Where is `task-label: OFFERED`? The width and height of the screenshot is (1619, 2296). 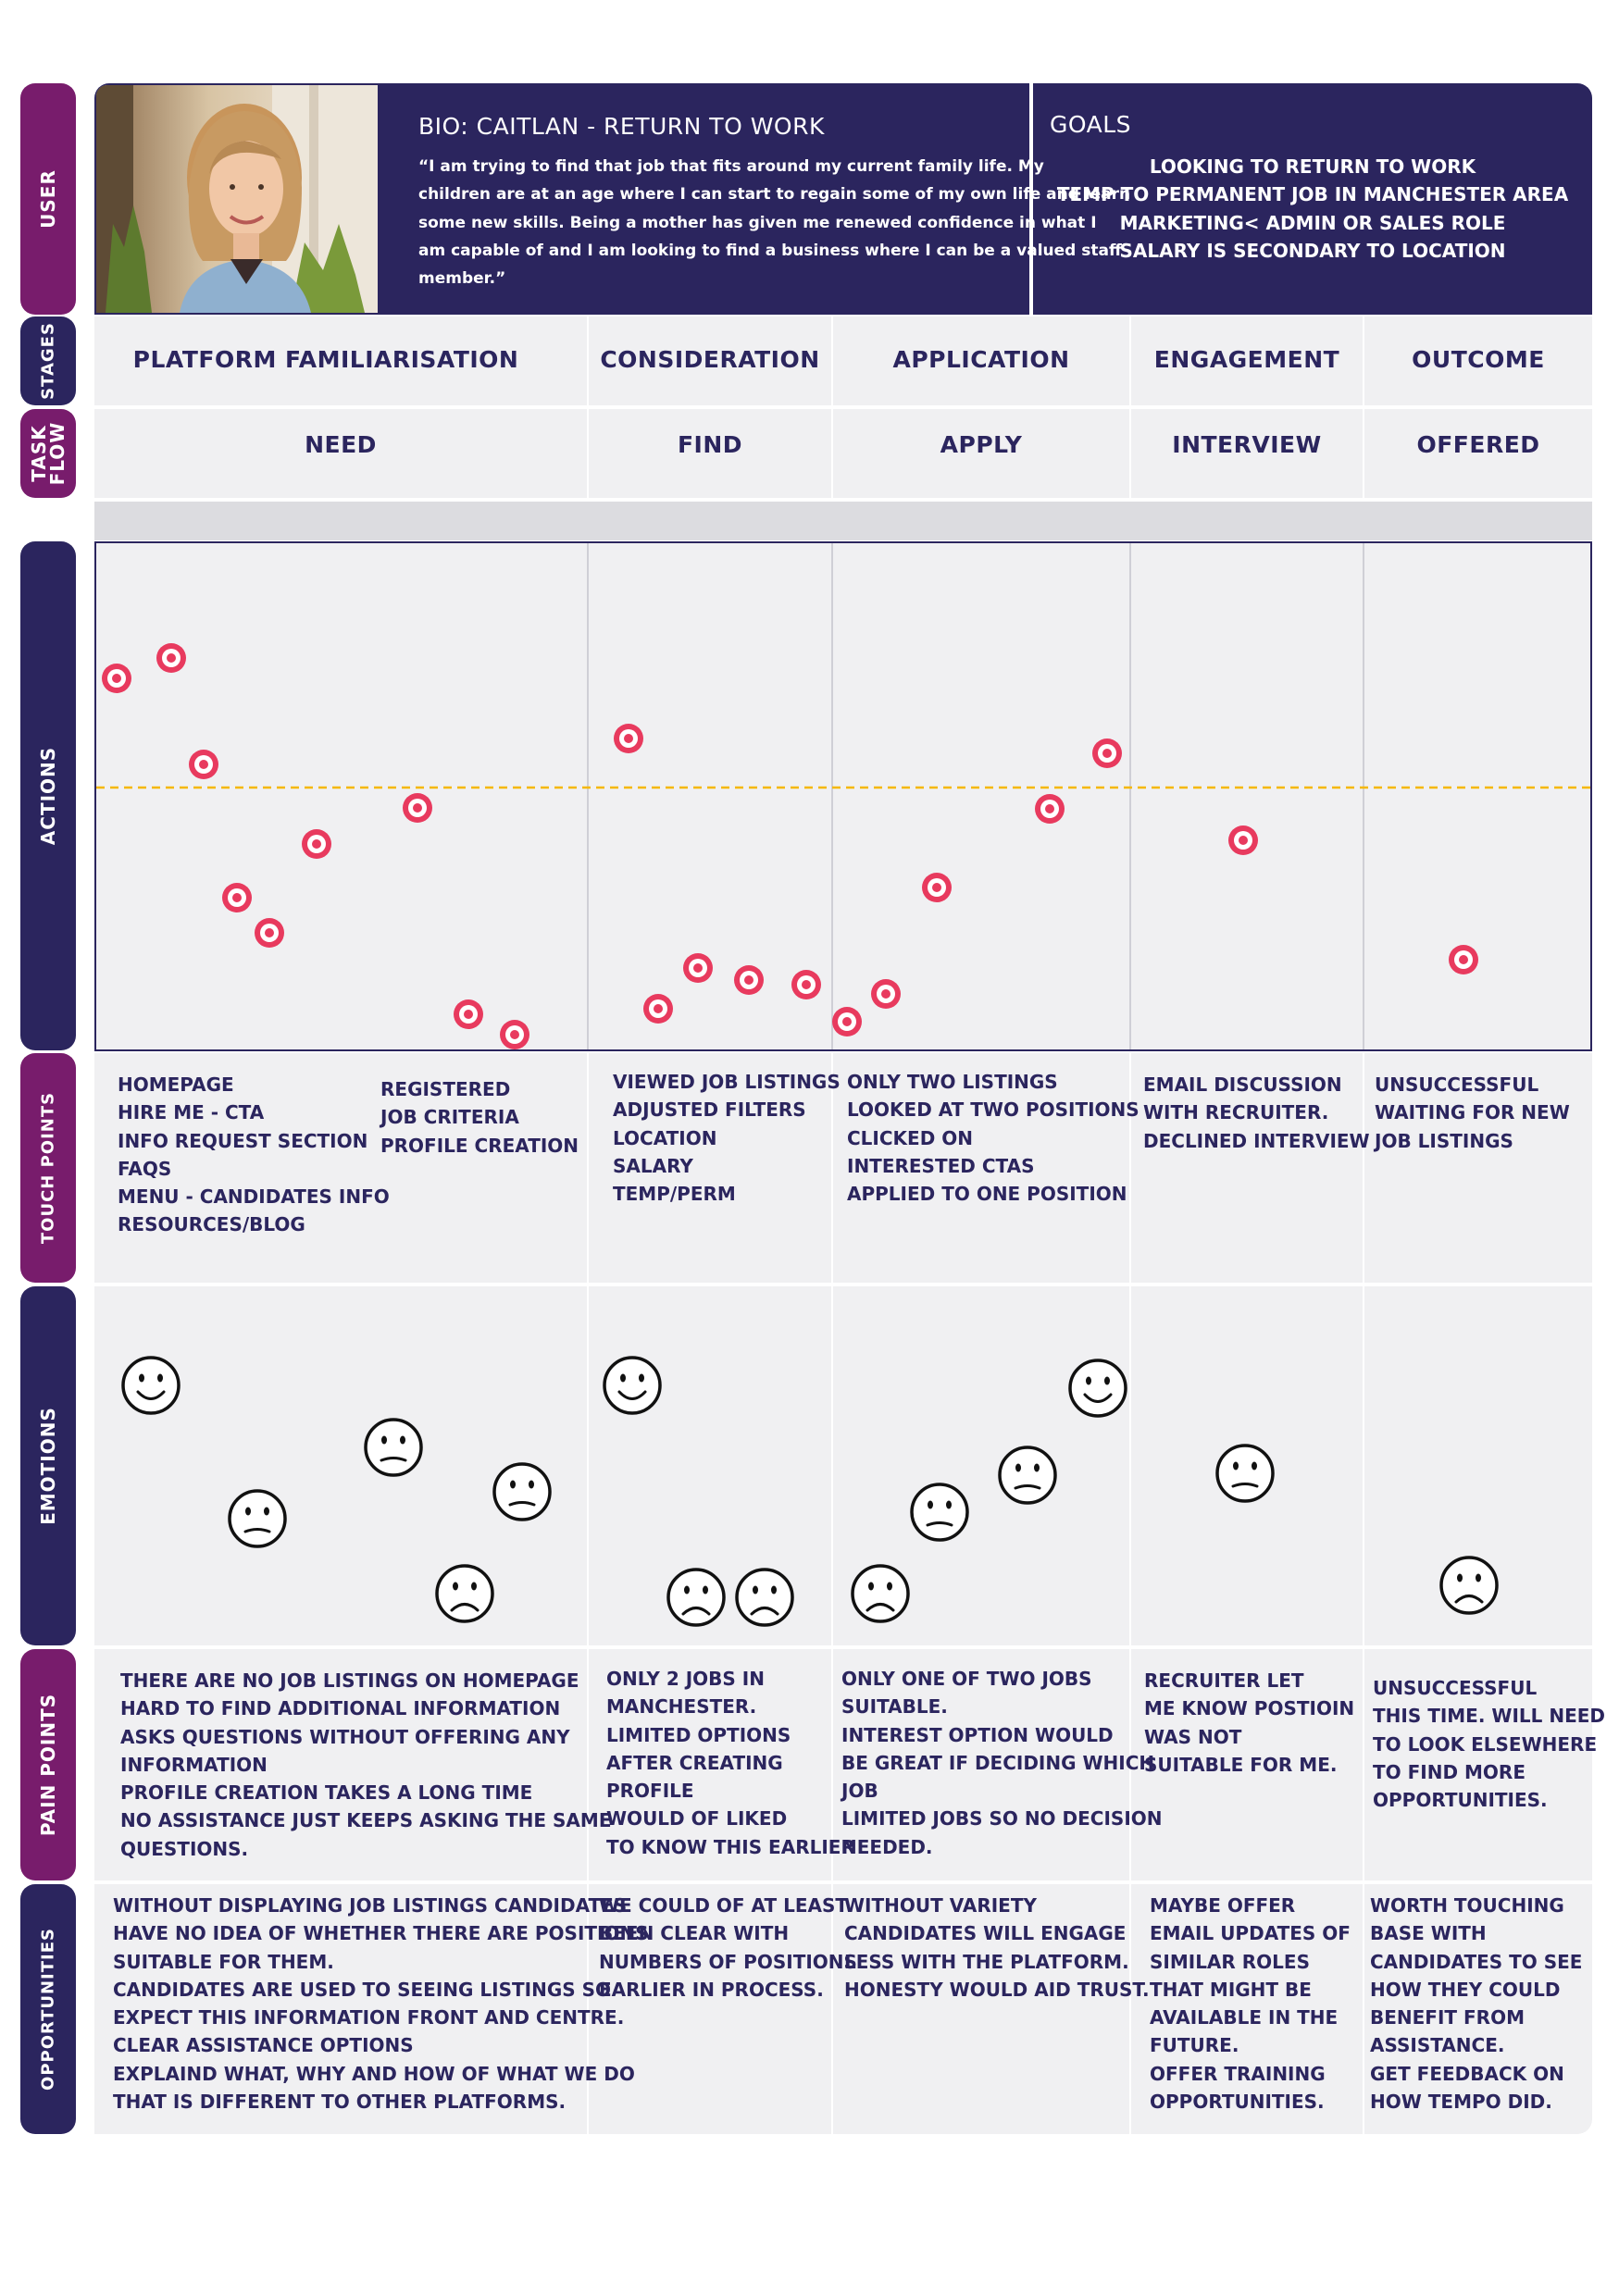
task-label: OFFERED is located at coordinates (1478, 445).